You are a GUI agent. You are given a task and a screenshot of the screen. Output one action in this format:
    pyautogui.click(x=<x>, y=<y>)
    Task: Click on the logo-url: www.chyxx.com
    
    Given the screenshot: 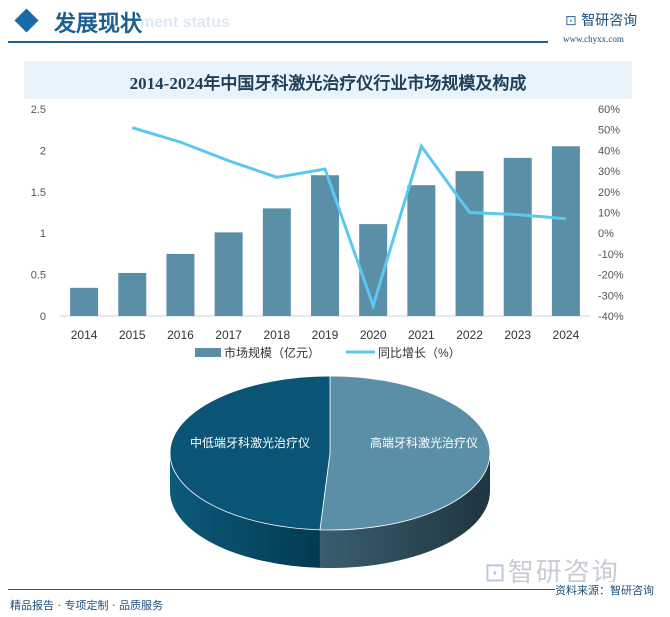 What is the action you would take?
    pyautogui.click(x=593, y=39)
    